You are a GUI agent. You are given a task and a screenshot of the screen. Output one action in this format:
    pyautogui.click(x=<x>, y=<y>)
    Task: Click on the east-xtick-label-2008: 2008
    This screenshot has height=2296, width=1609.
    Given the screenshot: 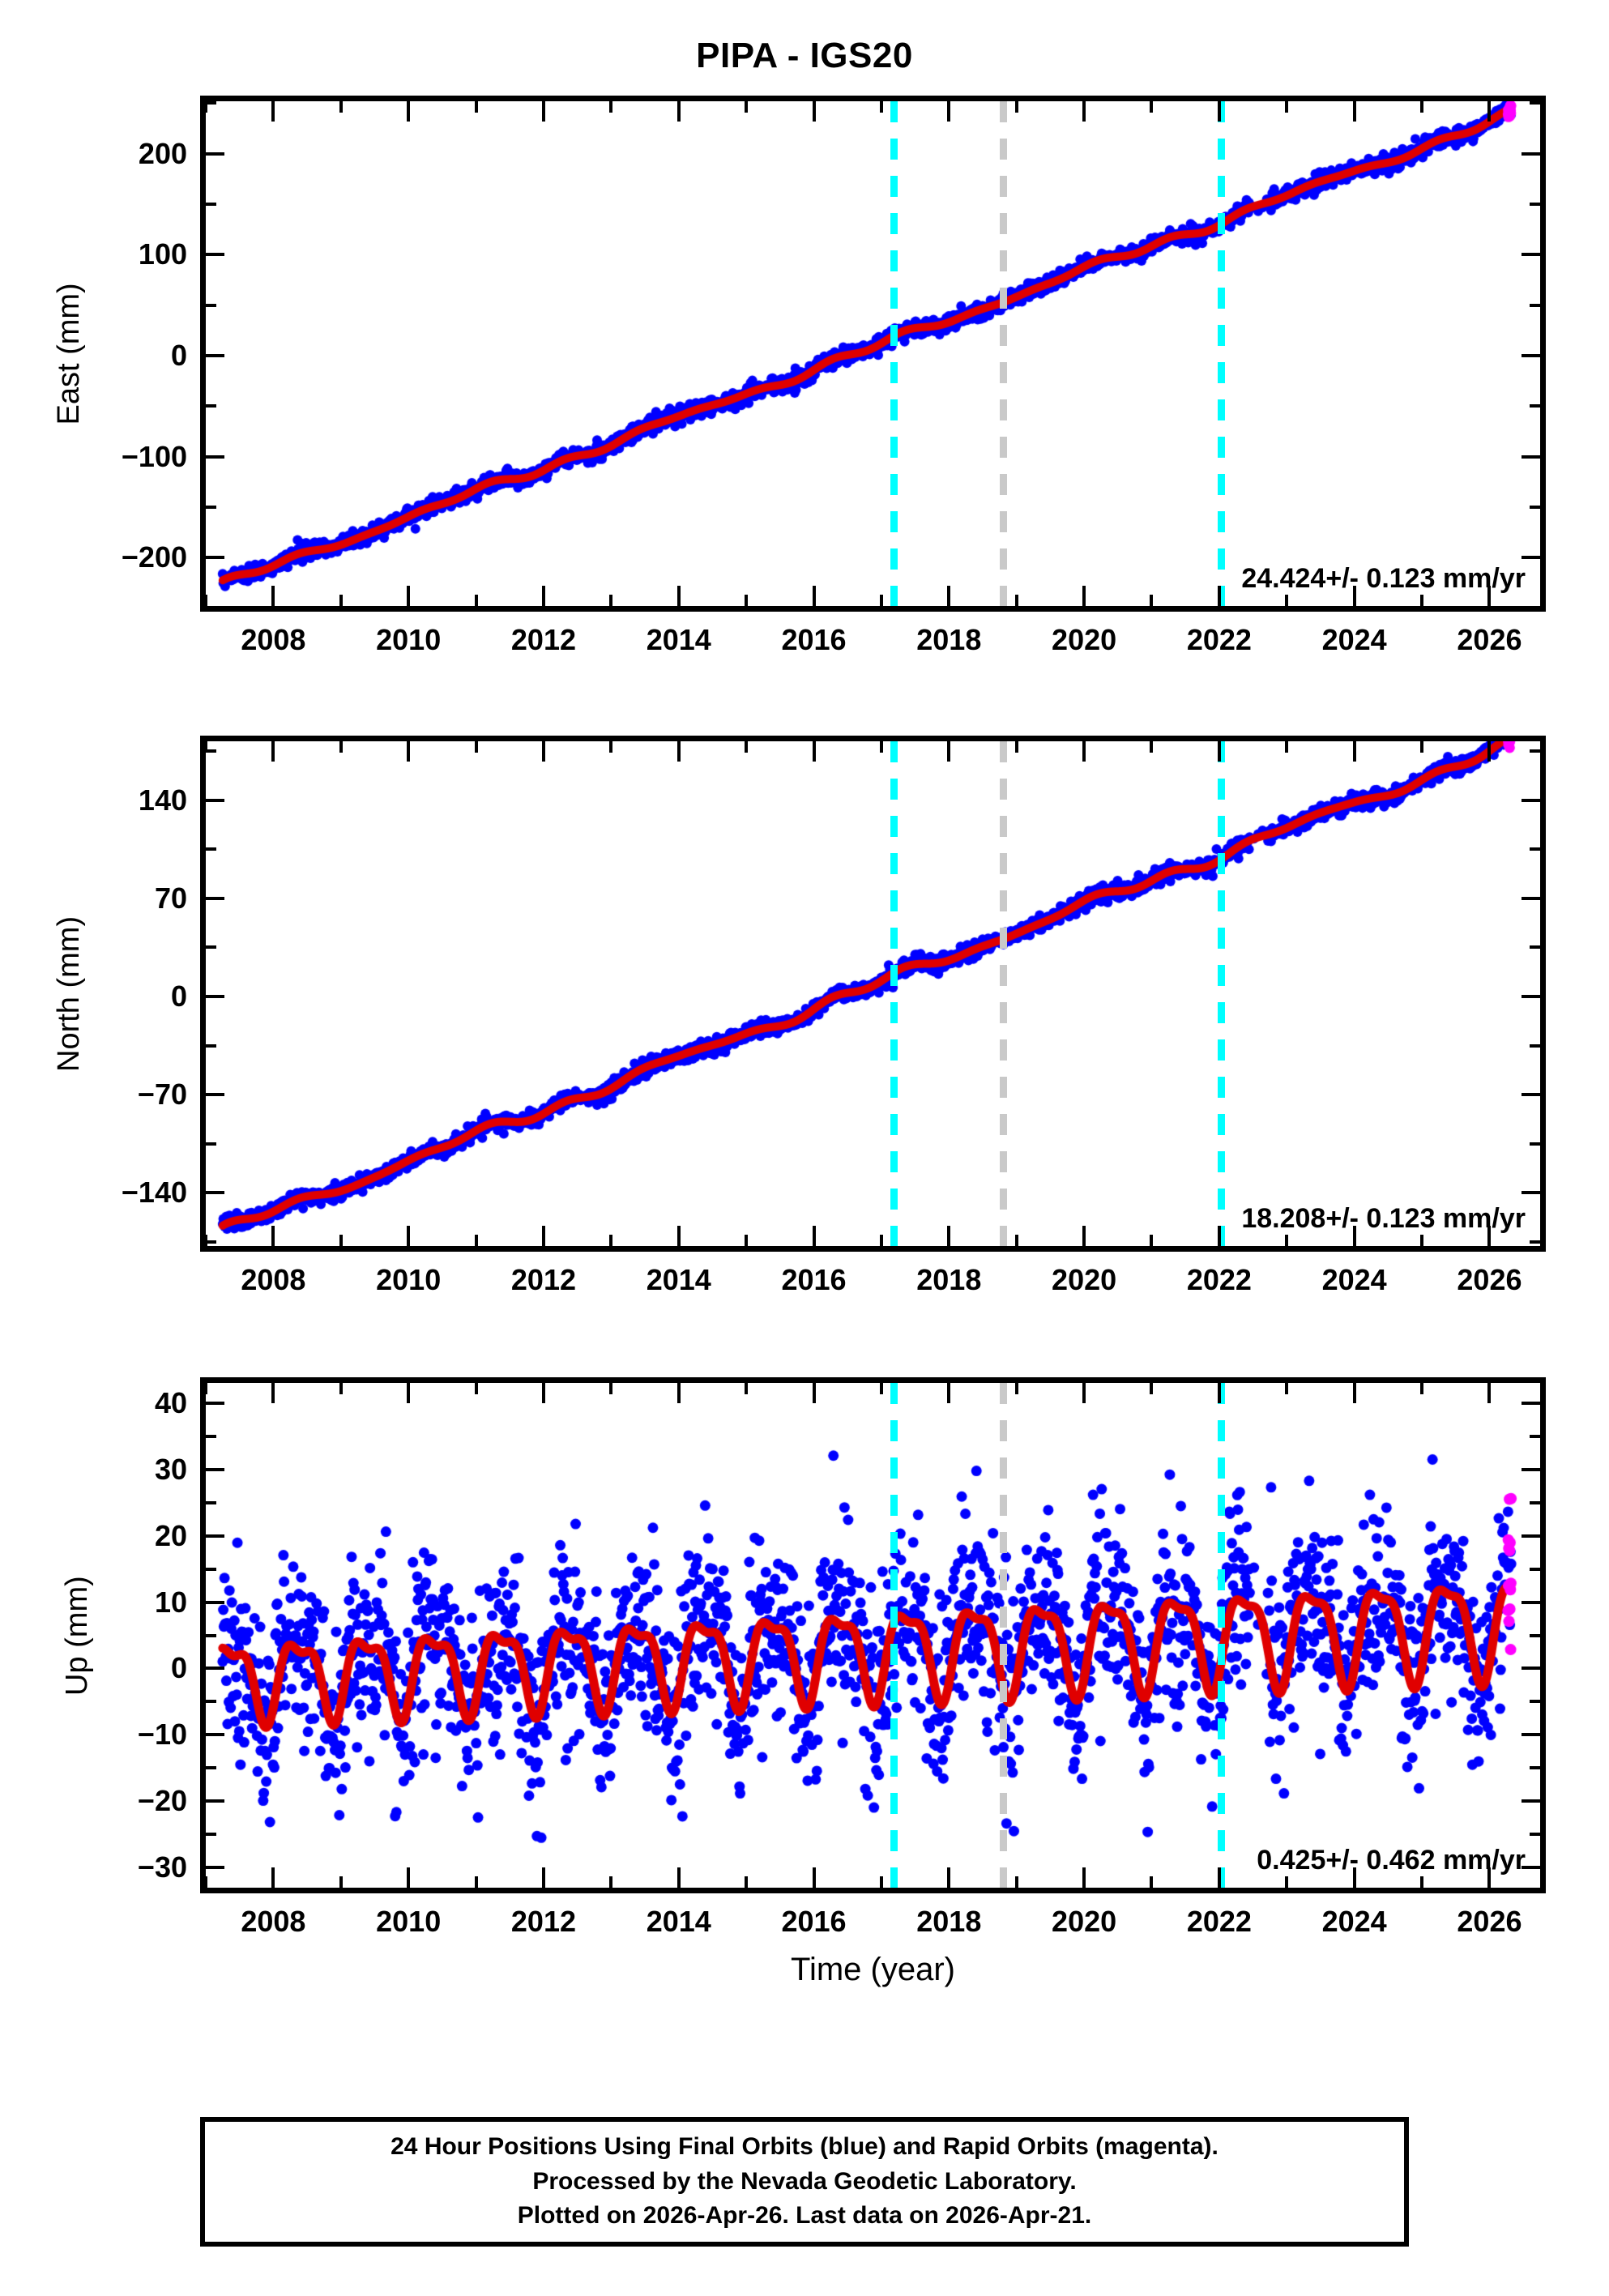 What is the action you would take?
    pyautogui.click(x=273, y=640)
    